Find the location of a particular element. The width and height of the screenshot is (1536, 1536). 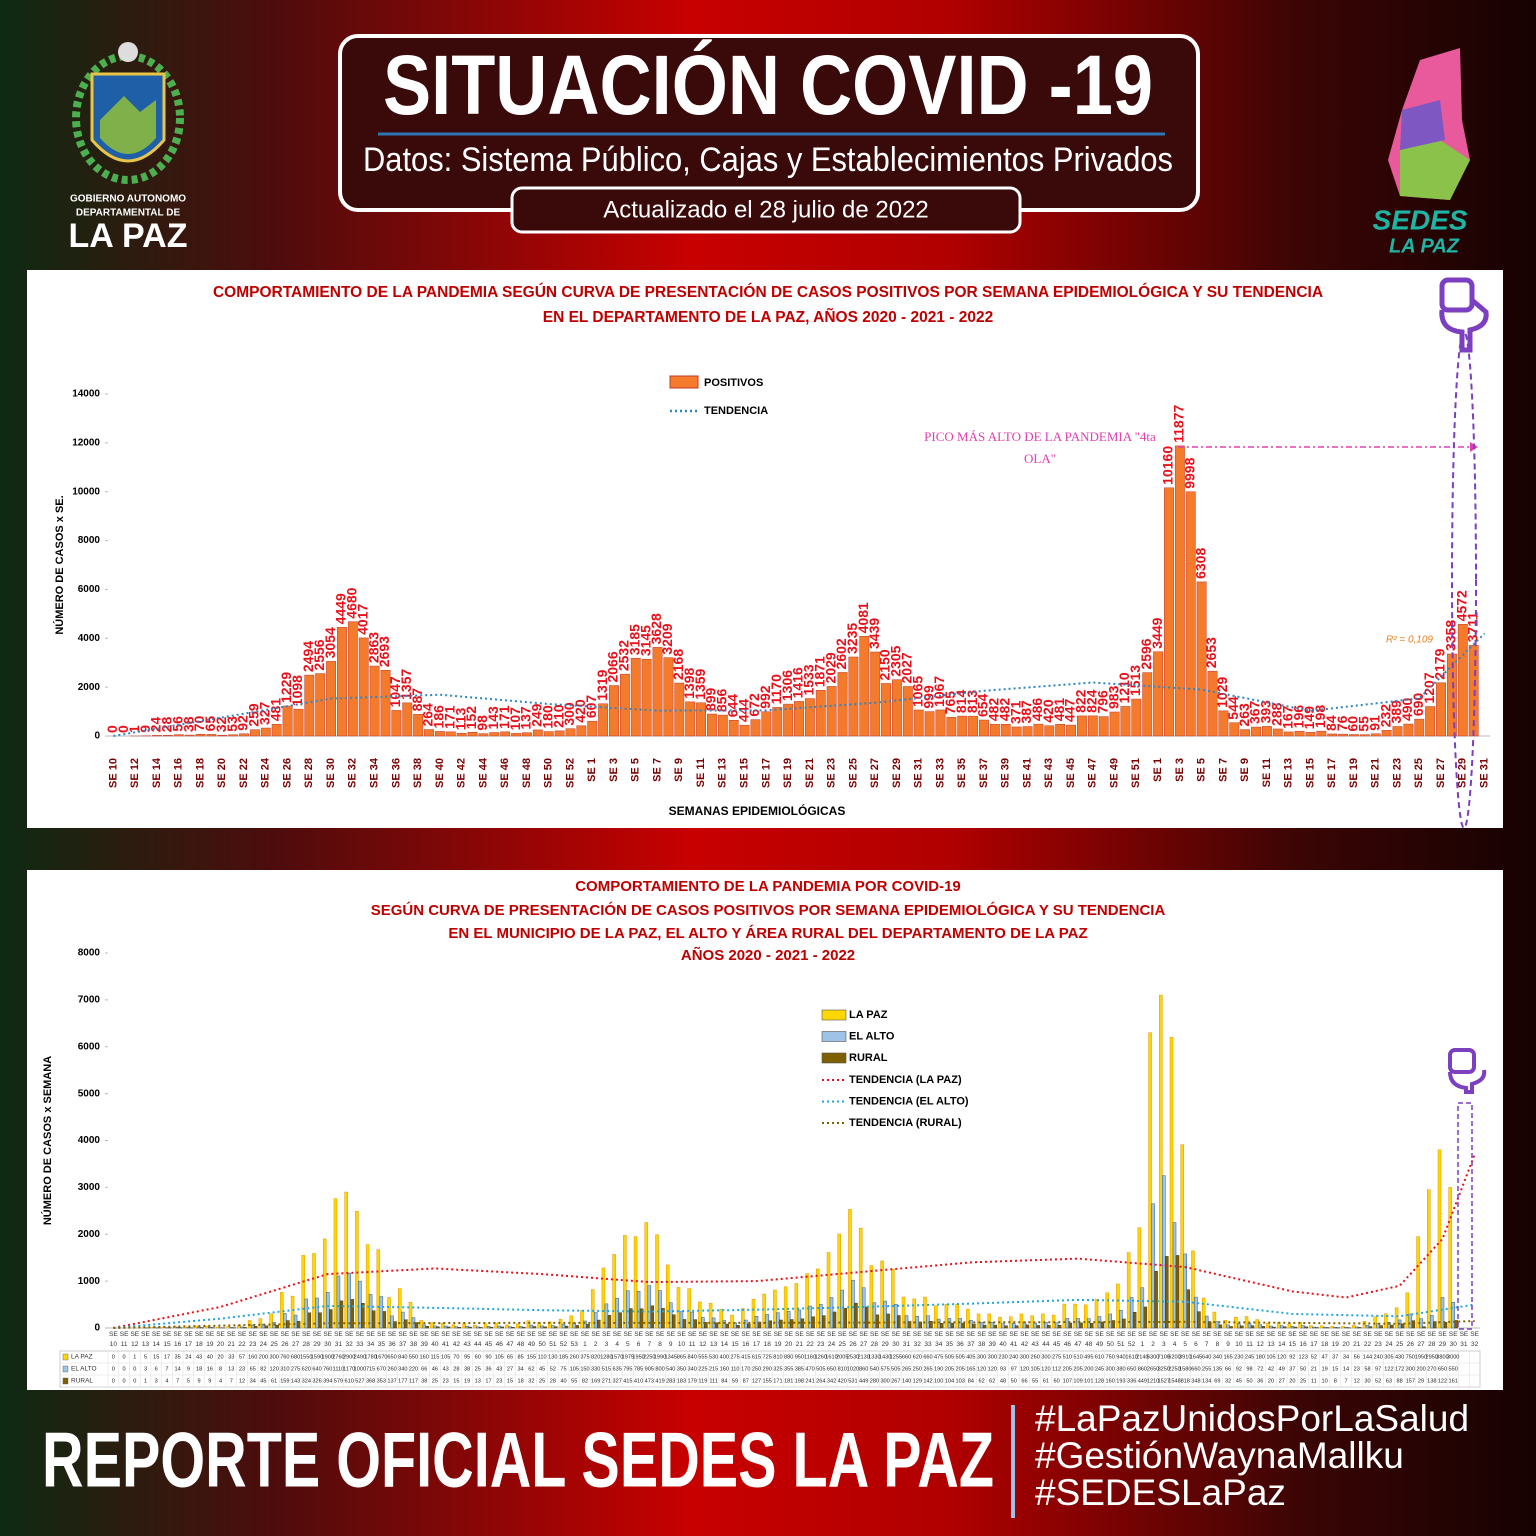

table-cell: 155 is located at coordinates (767, 1381).